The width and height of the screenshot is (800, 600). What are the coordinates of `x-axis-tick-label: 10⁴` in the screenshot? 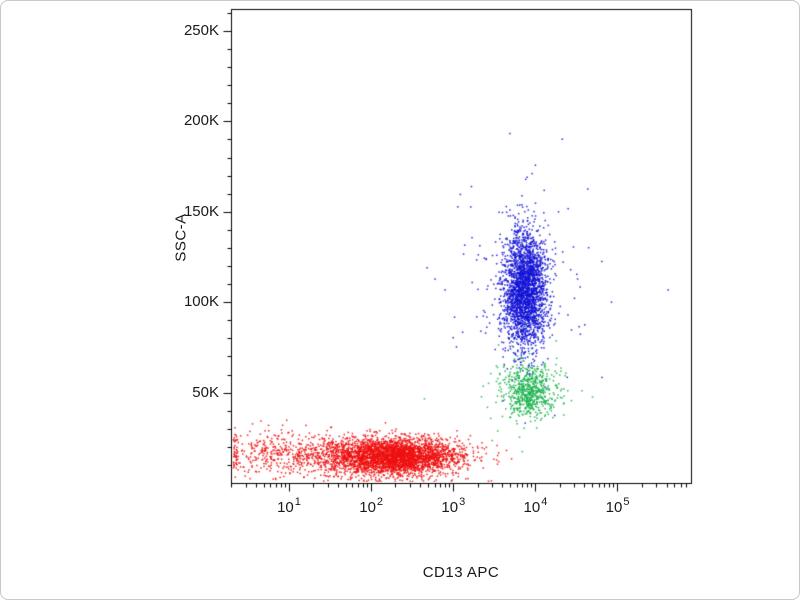 It's located at (535, 506).